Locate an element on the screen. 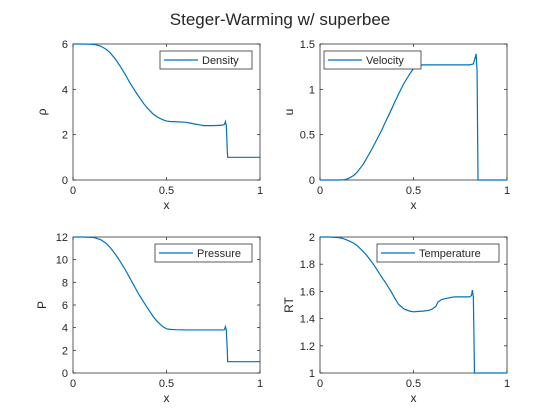  y-axis-label: u is located at coordinates (289, 112).